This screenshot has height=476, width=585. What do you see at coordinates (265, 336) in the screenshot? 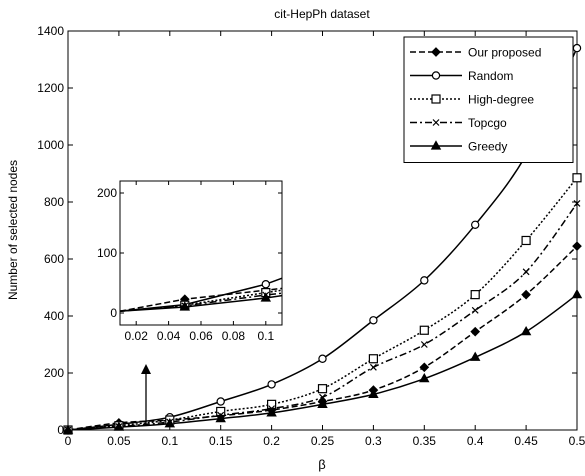
I see `inset-x-tick-label: 0.1` at bounding box center [265, 336].